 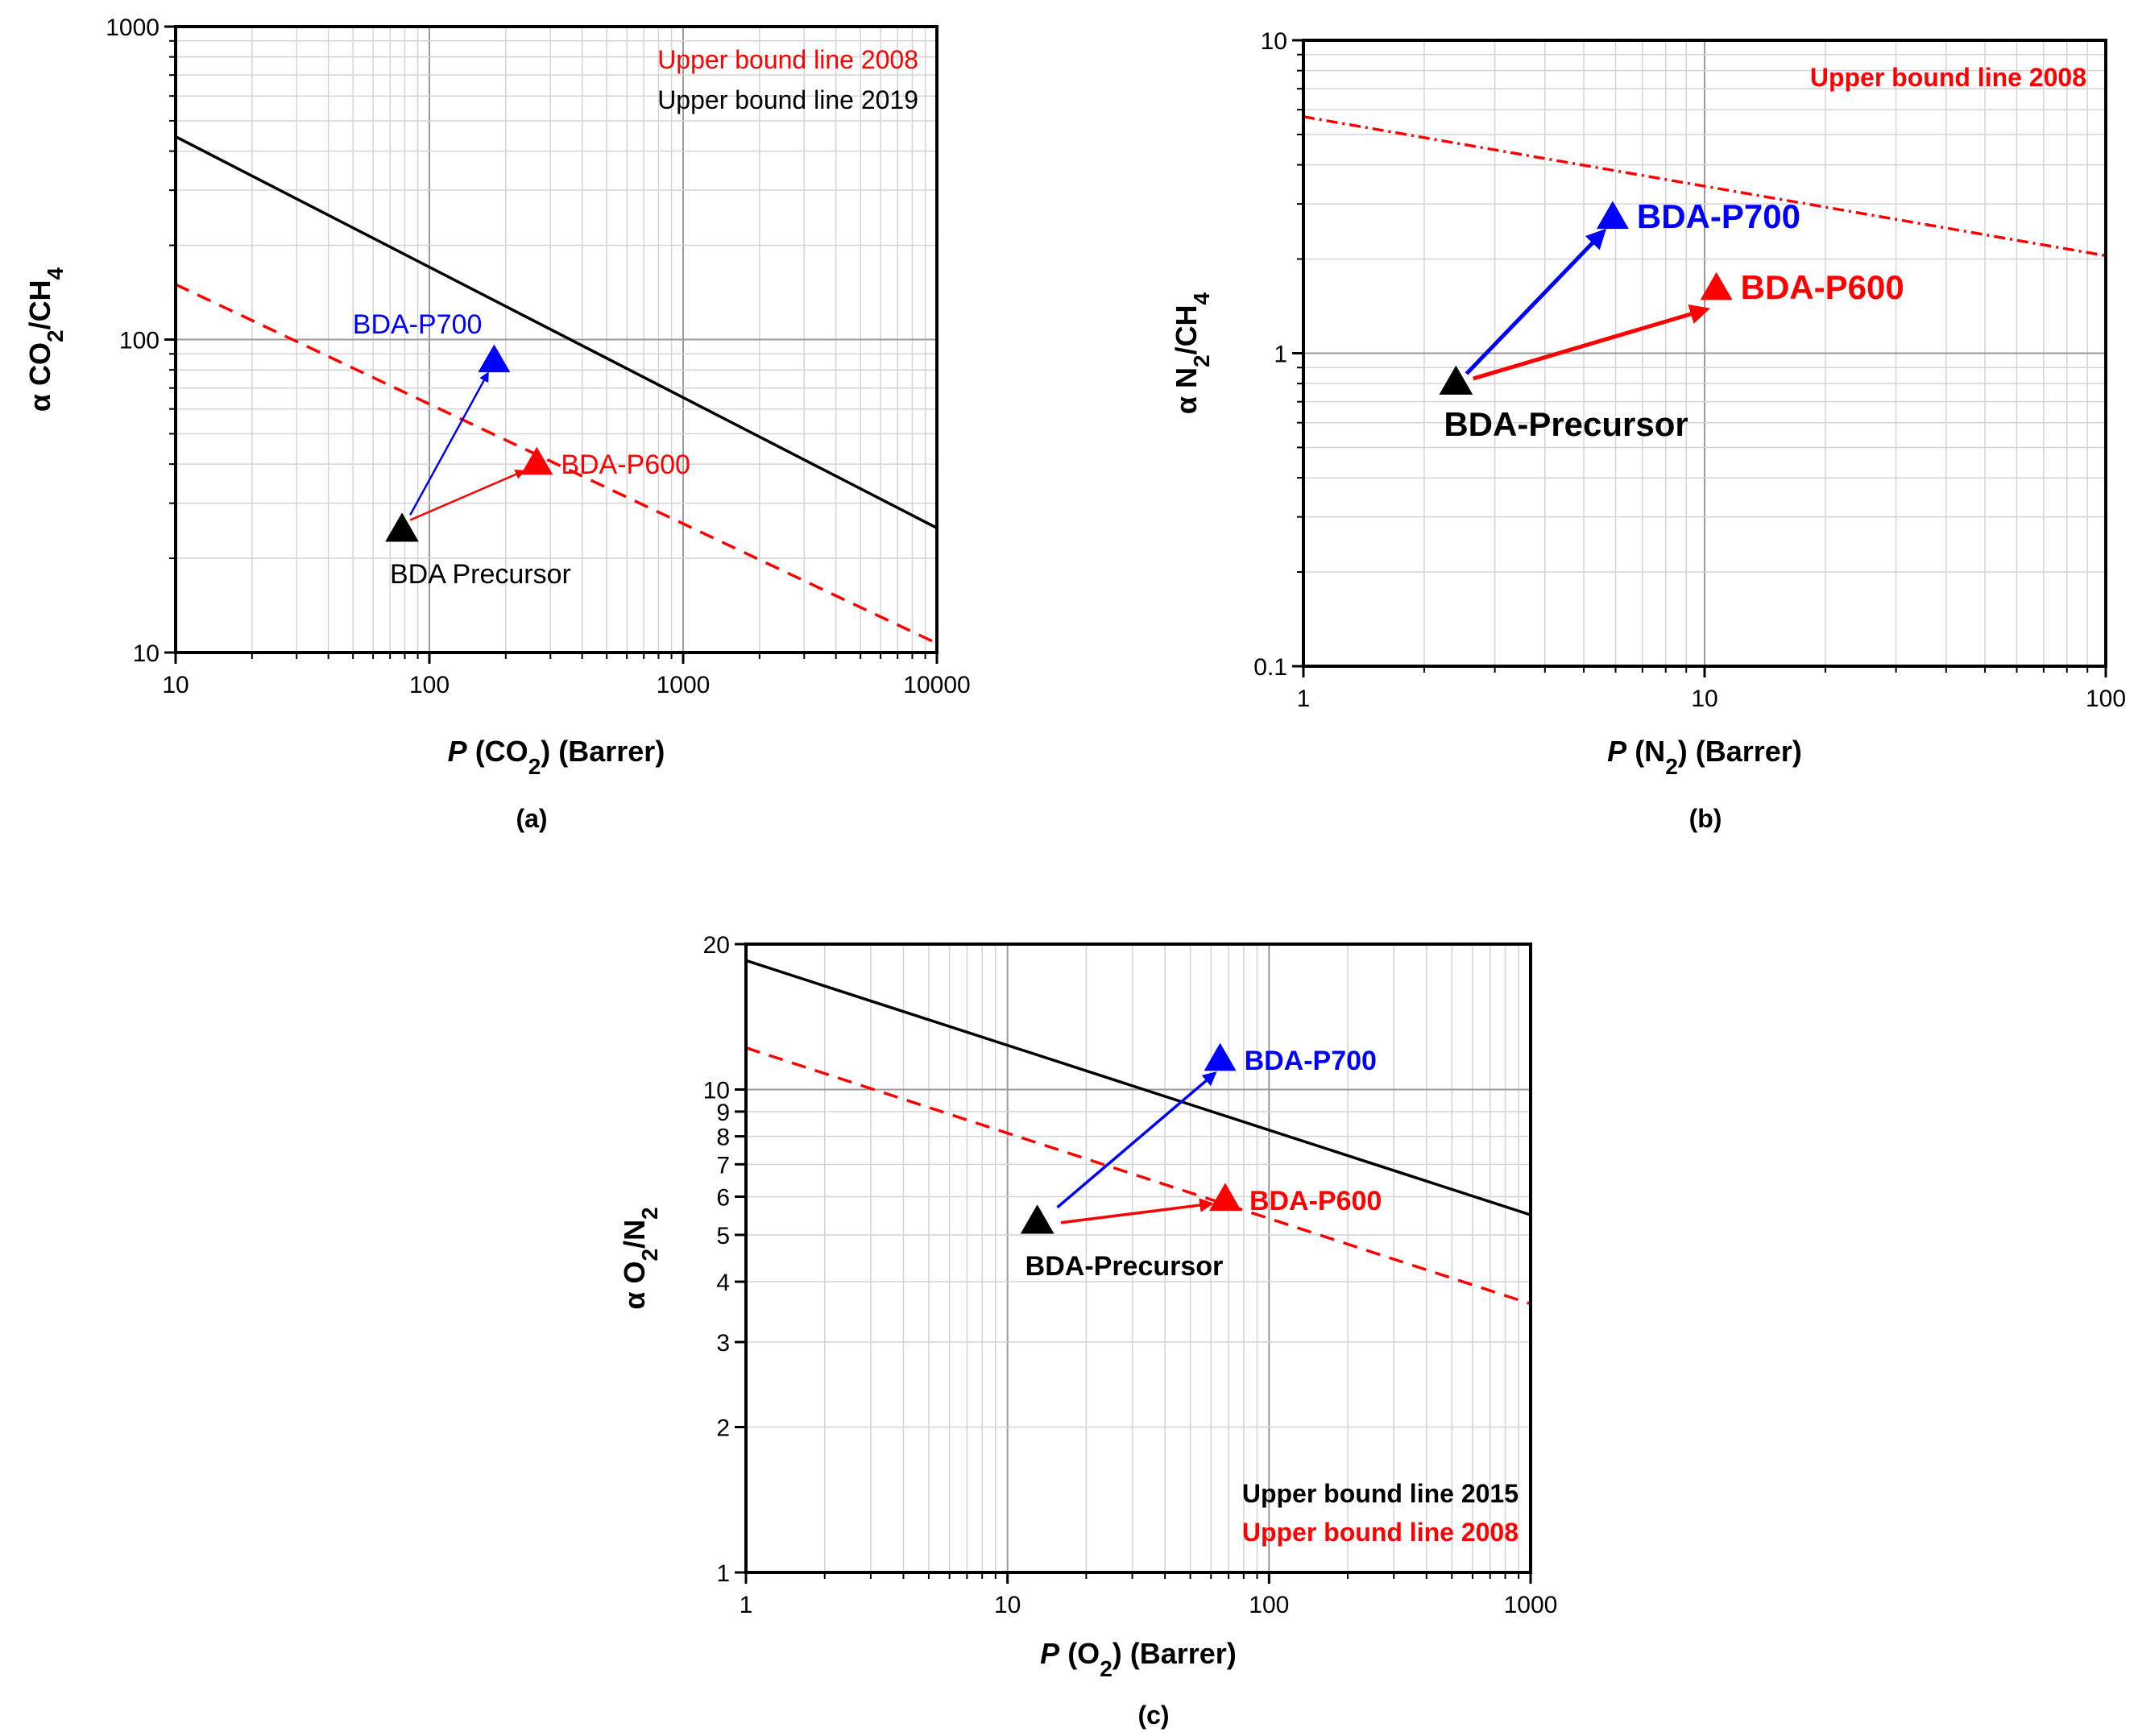 I want to click on y-axis-title: α CO2/CH4, so click(x=45, y=339).